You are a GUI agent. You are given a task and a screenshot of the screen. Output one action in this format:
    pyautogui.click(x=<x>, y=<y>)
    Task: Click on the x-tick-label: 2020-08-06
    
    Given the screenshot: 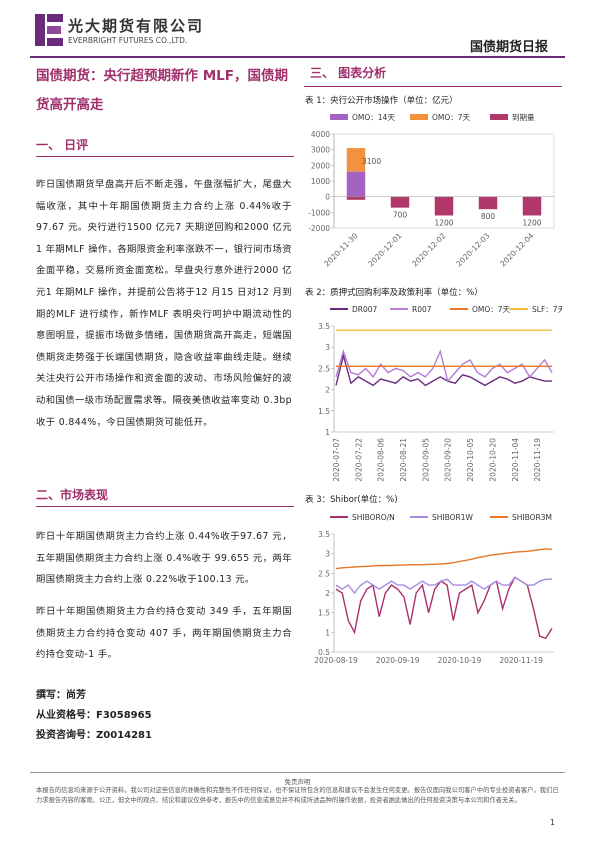 What is the action you would take?
    pyautogui.click(x=381, y=460)
    